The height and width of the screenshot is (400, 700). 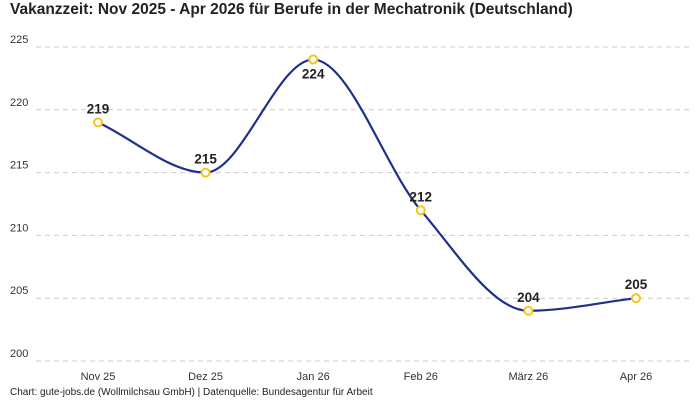 I want to click on y-tick-label: 225, so click(x=19, y=40).